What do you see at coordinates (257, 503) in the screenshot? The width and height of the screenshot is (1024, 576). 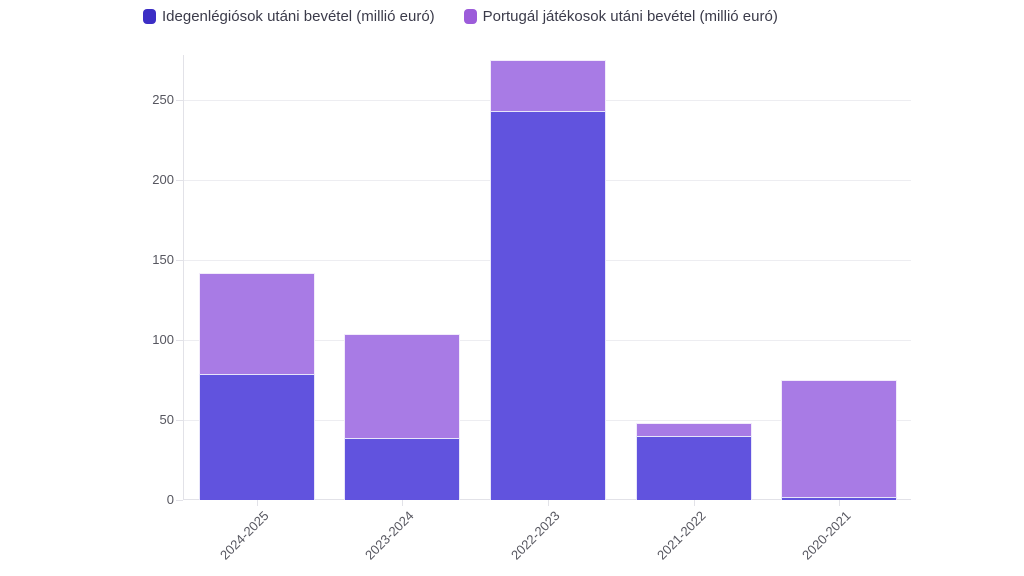 I see `x-axis-tick-2024-2025` at bounding box center [257, 503].